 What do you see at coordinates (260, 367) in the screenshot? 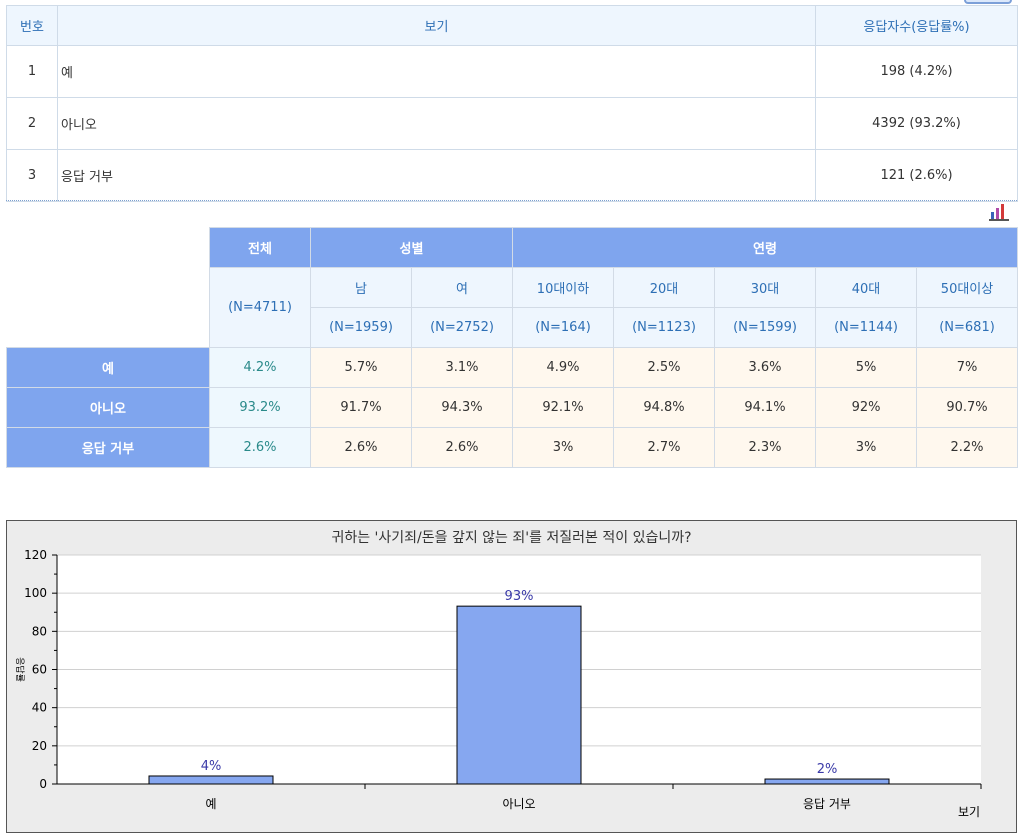
I see `cell-total: 4.2%` at bounding box center [260, 367].